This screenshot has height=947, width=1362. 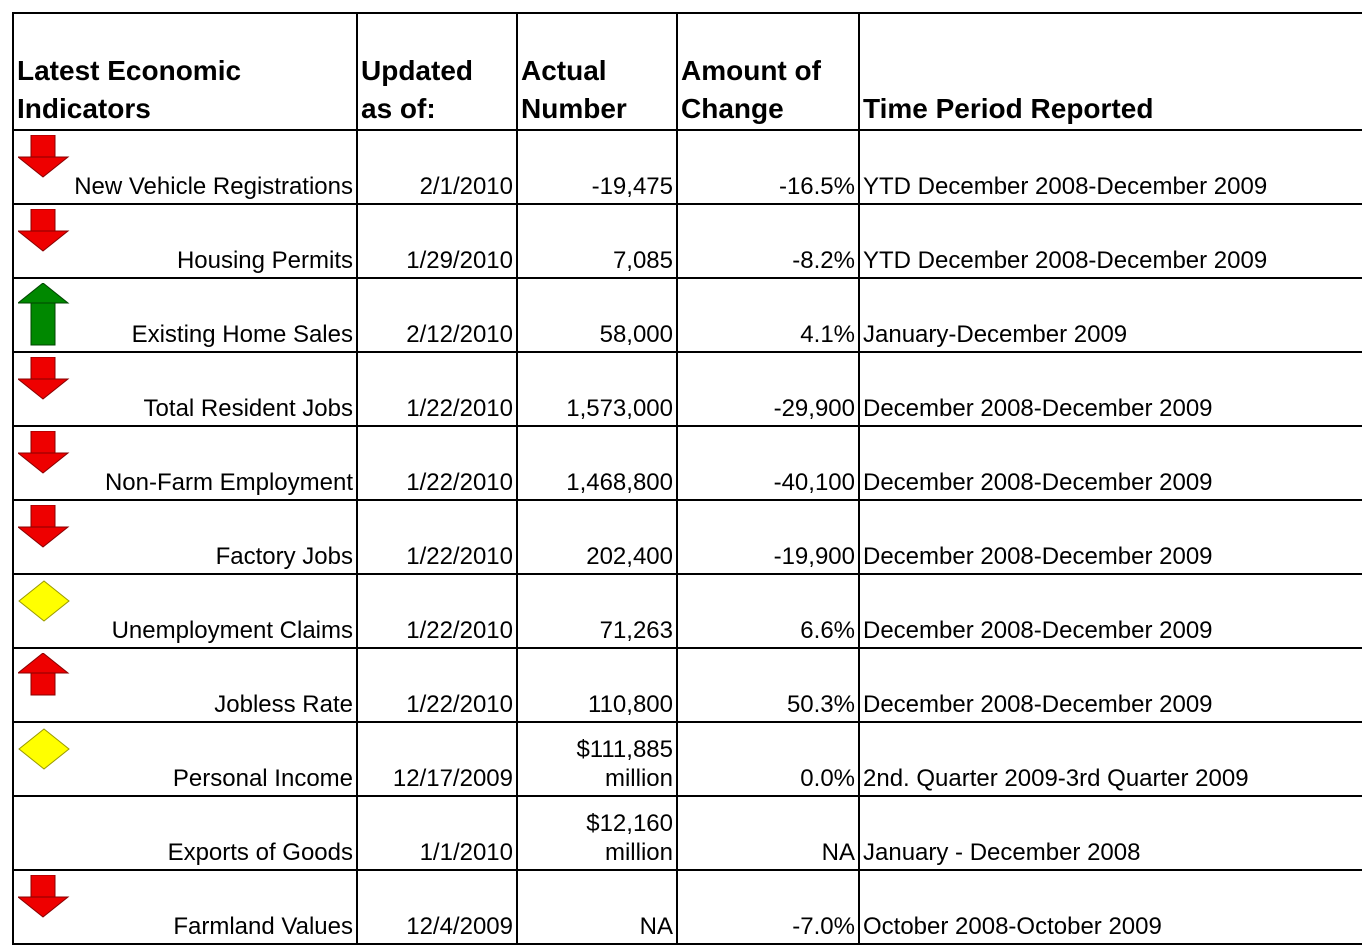 What do you see at coordinates (437, 167) in the screenshot?
I see `cell: 2/1/2010` at bounding box center [437, 167].